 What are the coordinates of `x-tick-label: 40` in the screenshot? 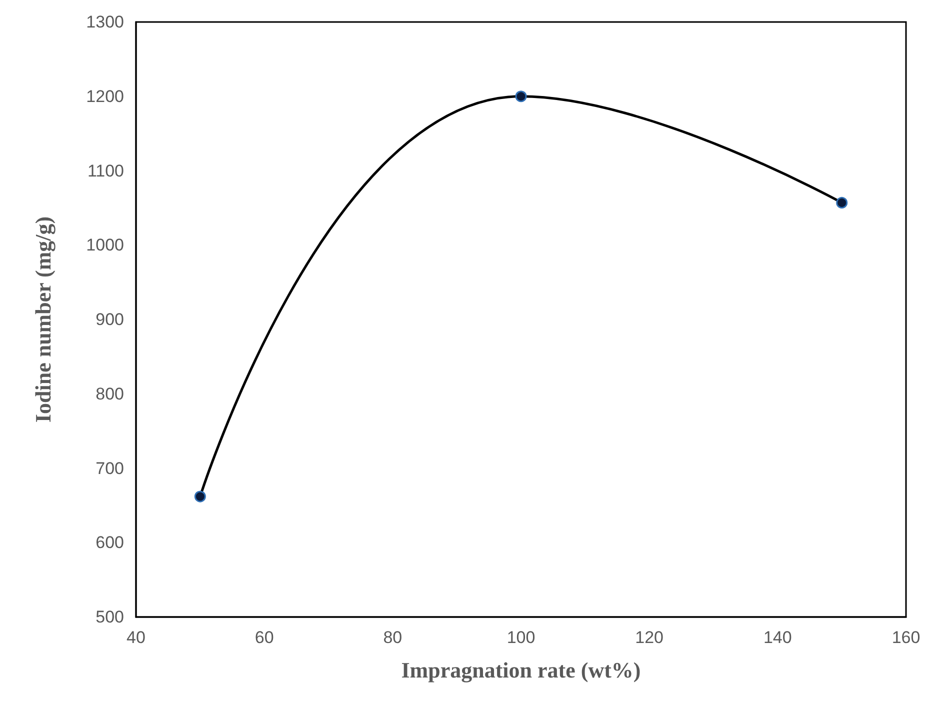 It's located at (136, 637).